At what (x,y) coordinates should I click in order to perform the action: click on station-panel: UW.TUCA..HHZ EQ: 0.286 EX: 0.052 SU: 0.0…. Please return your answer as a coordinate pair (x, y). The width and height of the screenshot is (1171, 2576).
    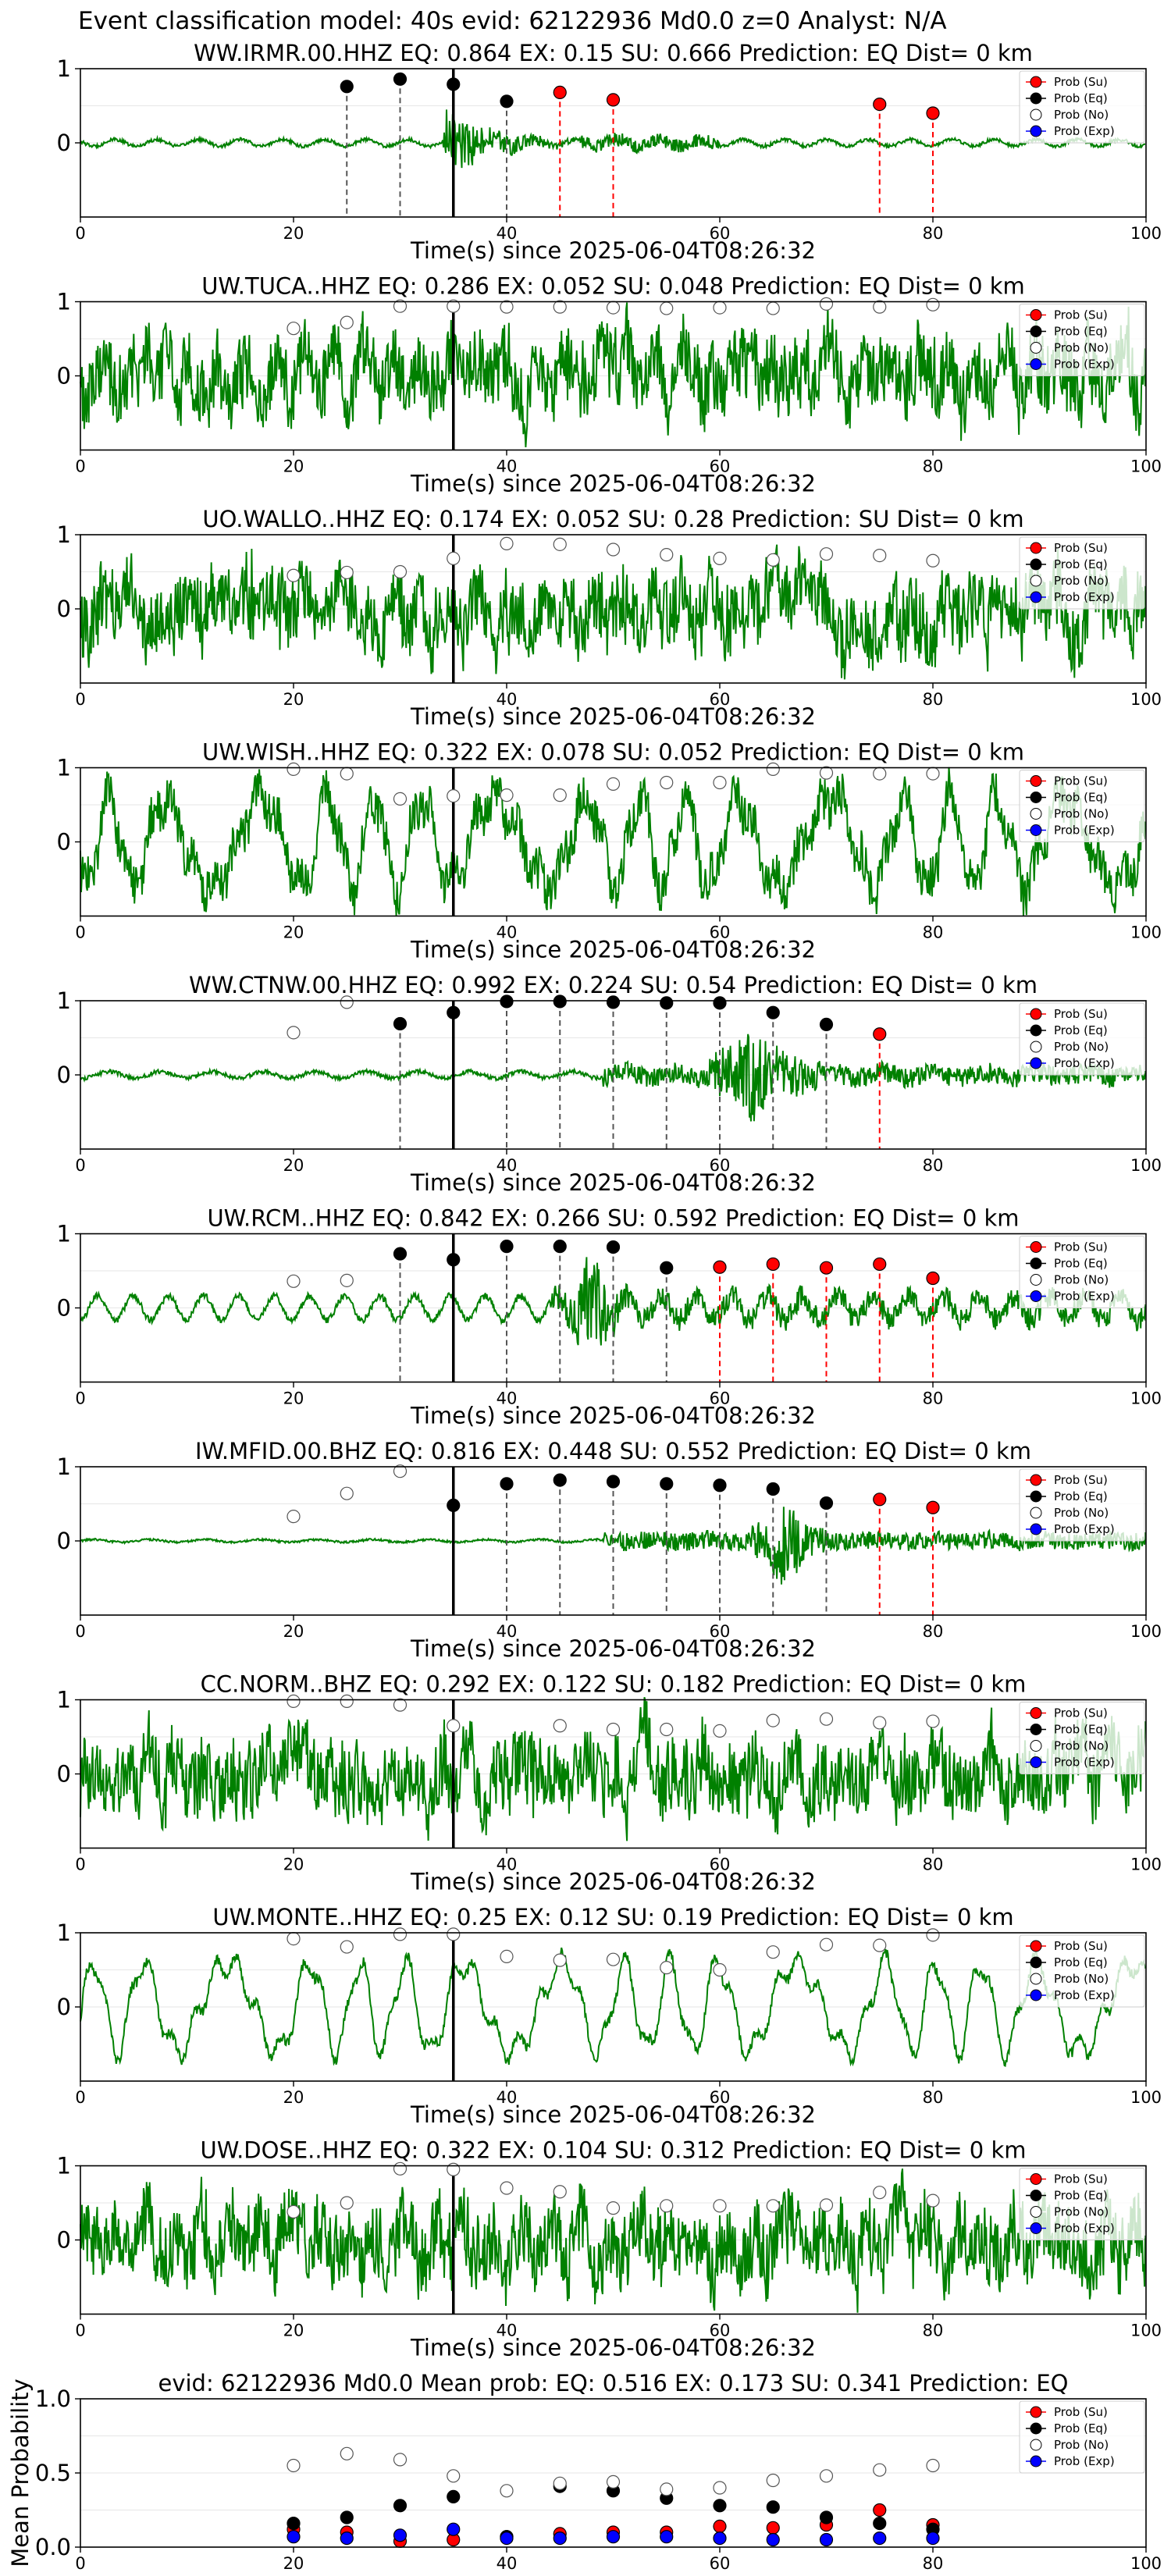
    Looking at the image, I should click on (609, 385).